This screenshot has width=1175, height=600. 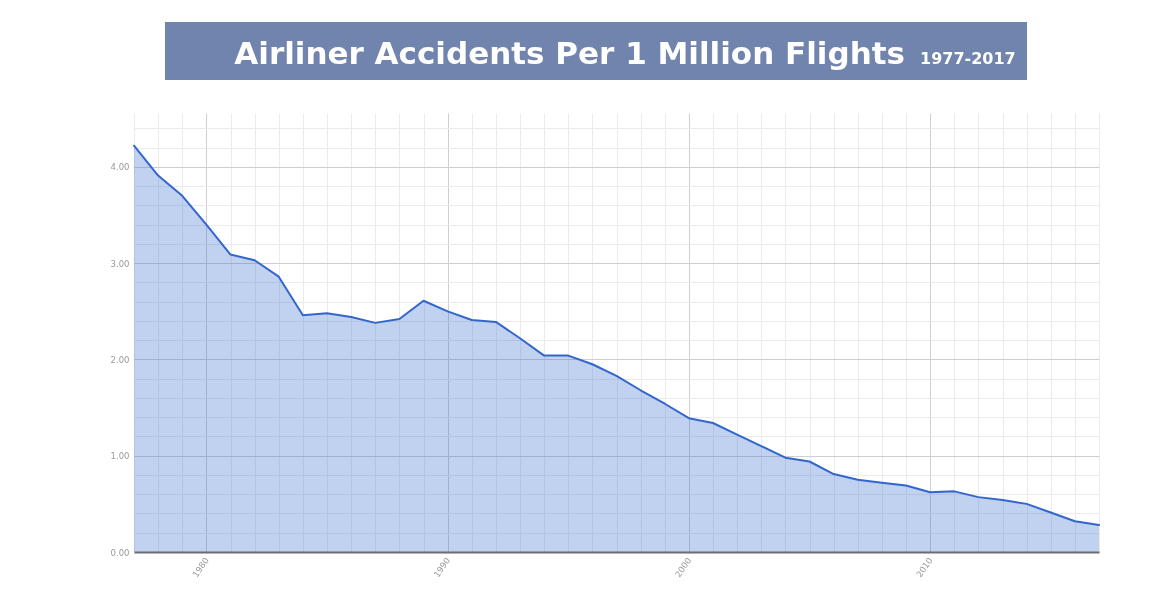 What do you see at coordinates (120, 359) in the screenshot?
I see `y-tick-label: 2.00` at bounding box center [120, 359].